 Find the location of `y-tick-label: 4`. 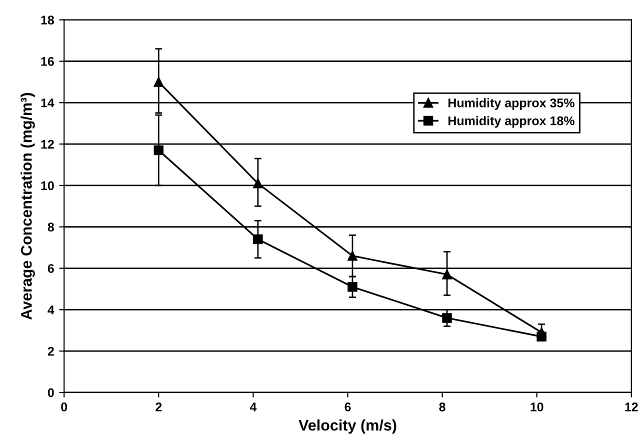

y-tick-label: 4 is located at coordinates (51, 310).